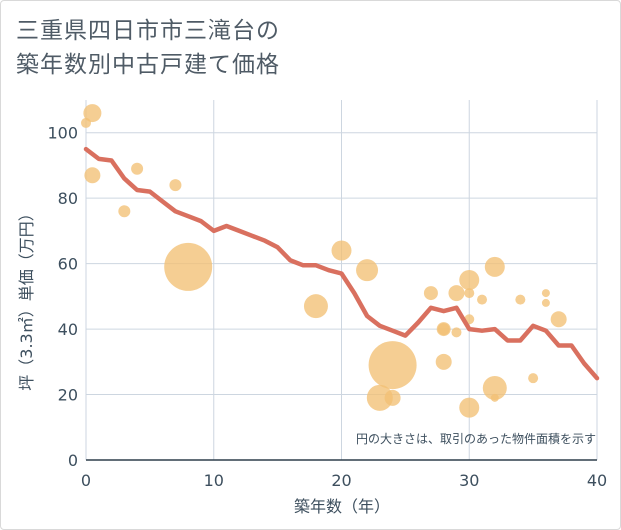  I want to click on title-line-1: 三重県四日市市三滝台の, so click(148, 31).